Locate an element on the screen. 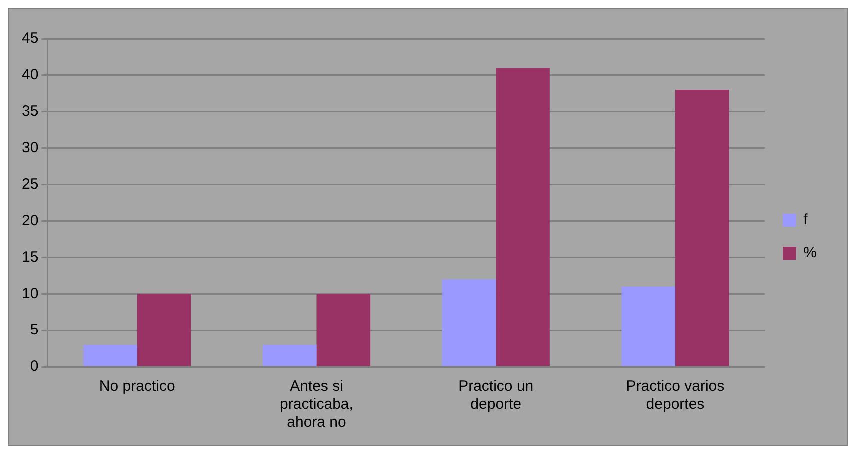  y-tick-label: 45 is located at coordinates (30, 39).